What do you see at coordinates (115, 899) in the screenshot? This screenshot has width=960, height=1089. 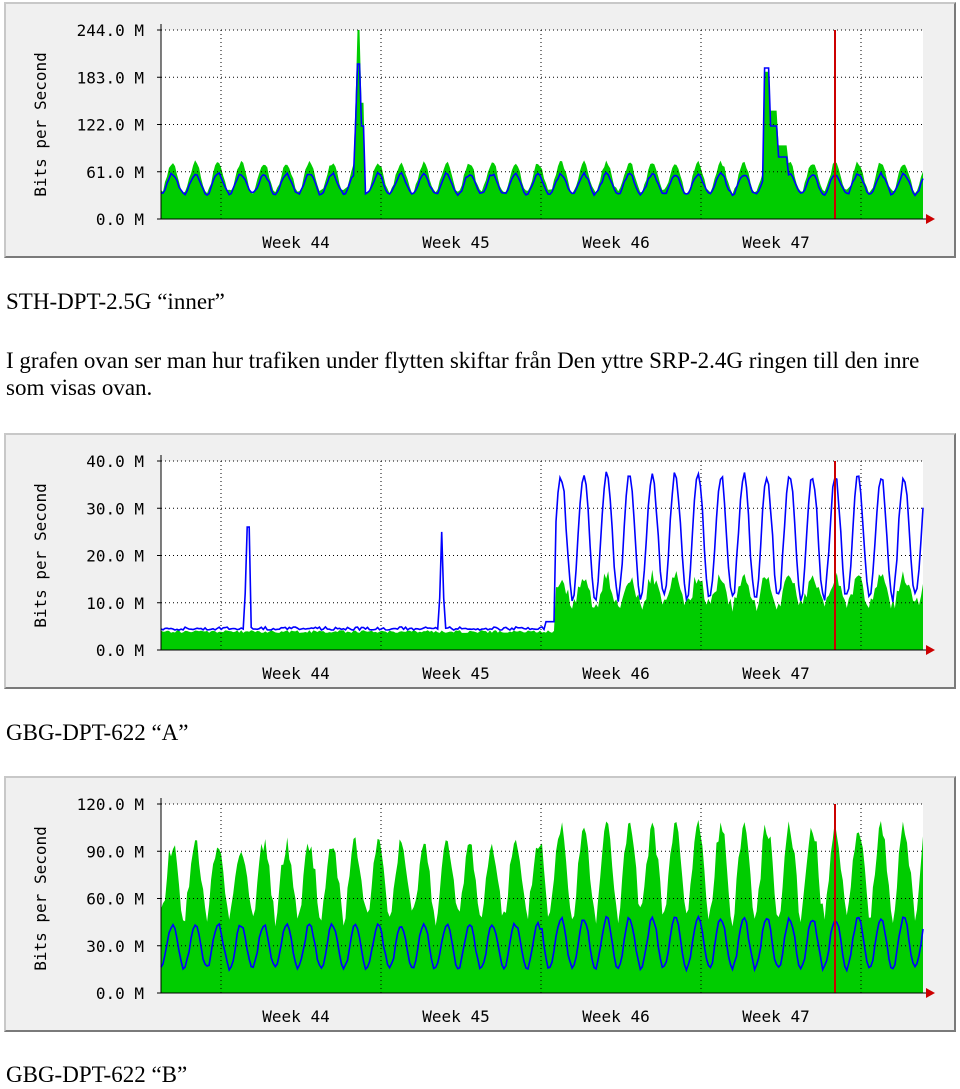 I see `y-tick-label: 60.0 M` at bounding box center [115, 899].